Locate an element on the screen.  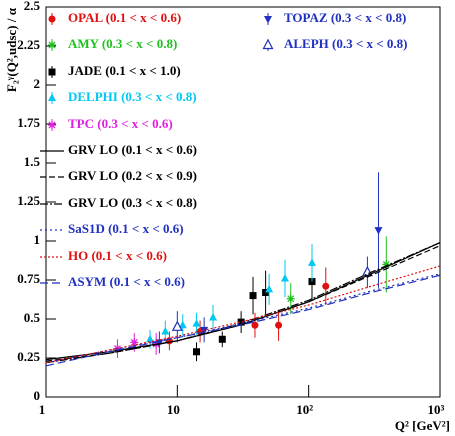
y-tick-label: 2.25 is located at coordinates (28, 44).